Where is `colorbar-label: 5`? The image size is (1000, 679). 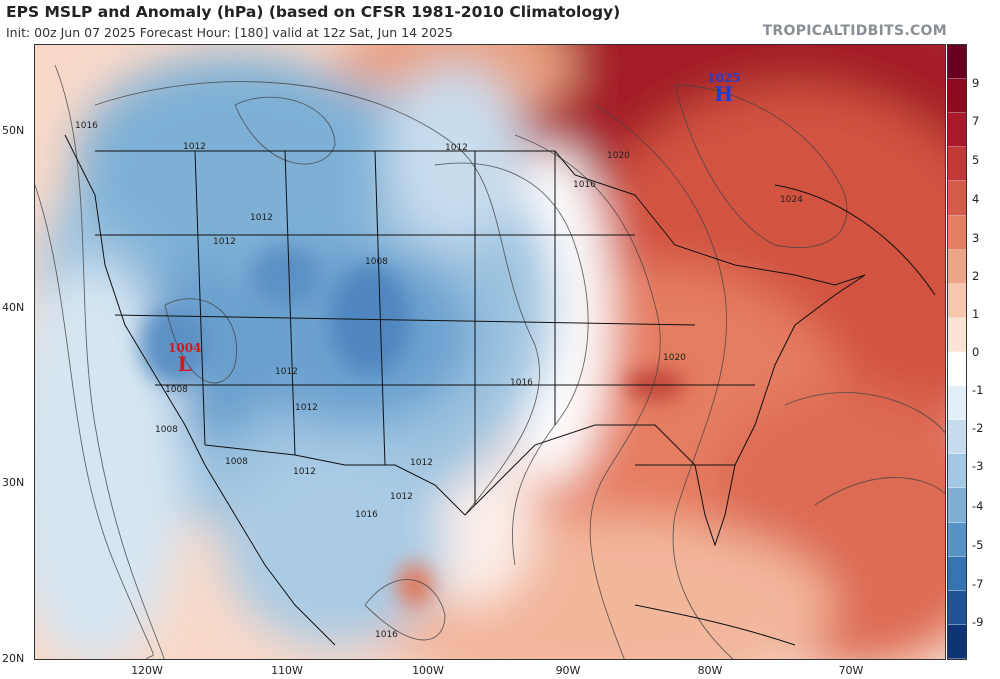
colorbar-label: 5 is located at coordinates (976, 160).